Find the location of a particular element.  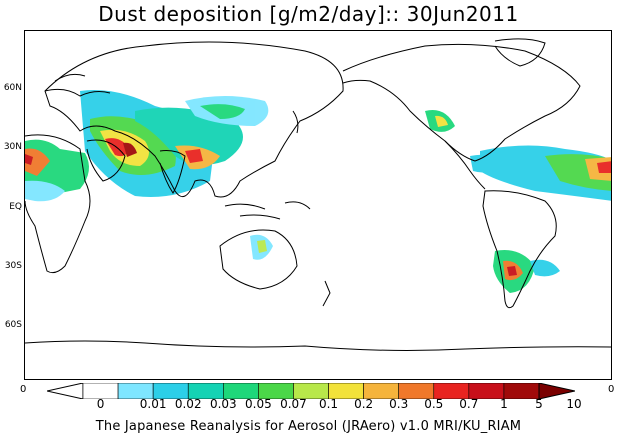

colorbar-labels: 0 0.01 0.02 0.03 0.05 0.07 0.1 0.2 0.3 0.5 0.7 1 5 10 is located at coordinates (308, 405).